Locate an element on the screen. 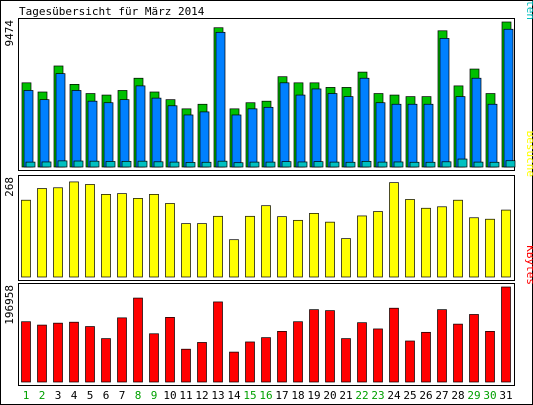  panel-max-label-kbytes: 196958 is located at coordinates (9, 305).